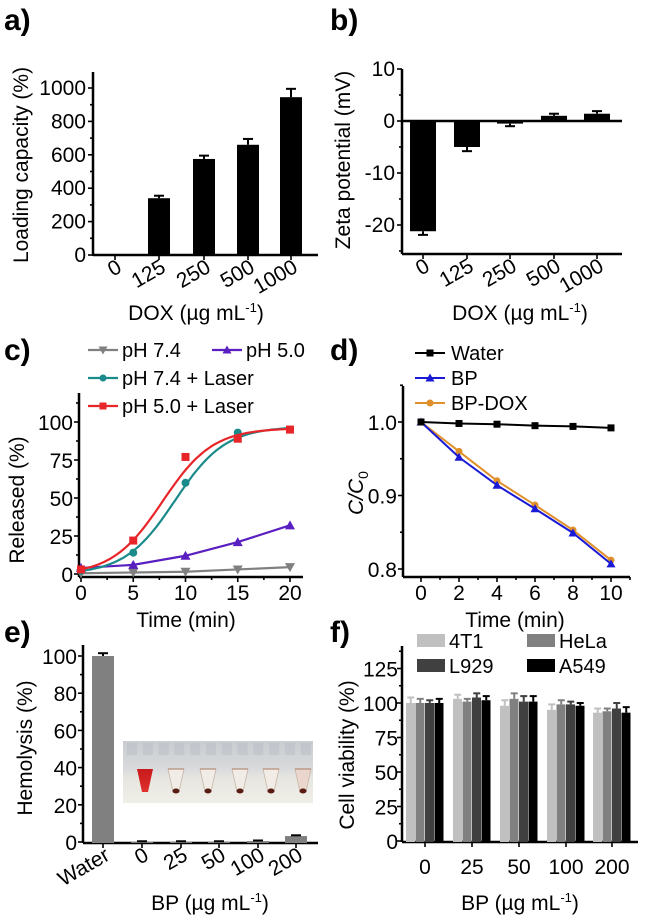  I want to click on bar-water, so click(103, 749).